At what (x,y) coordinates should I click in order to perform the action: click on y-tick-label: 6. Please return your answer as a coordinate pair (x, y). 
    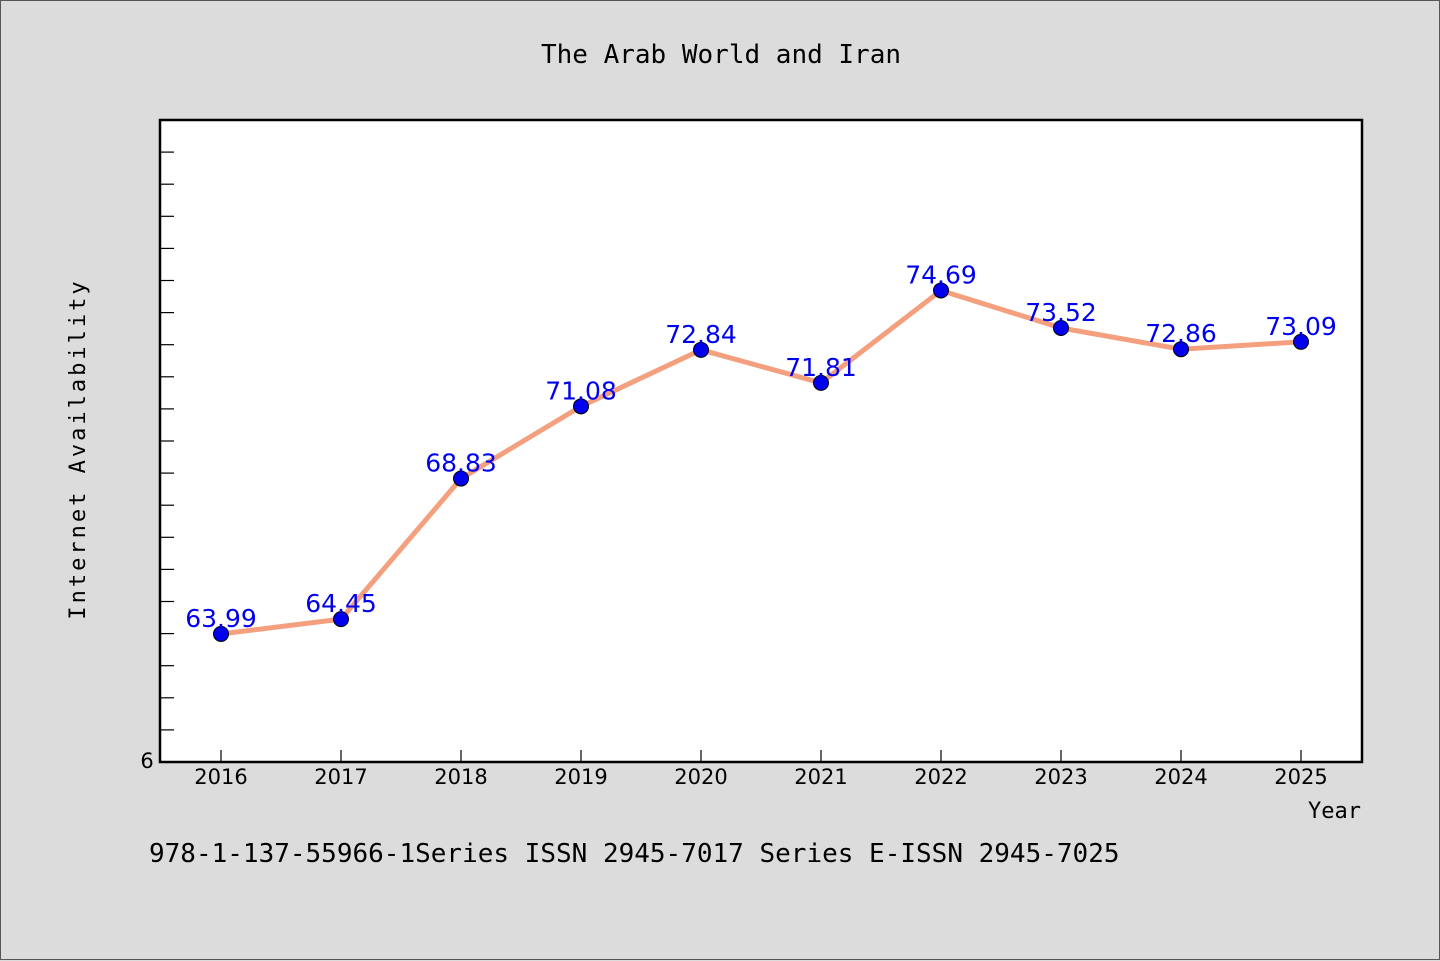
    Looking at the image, I should click on (146, 761).